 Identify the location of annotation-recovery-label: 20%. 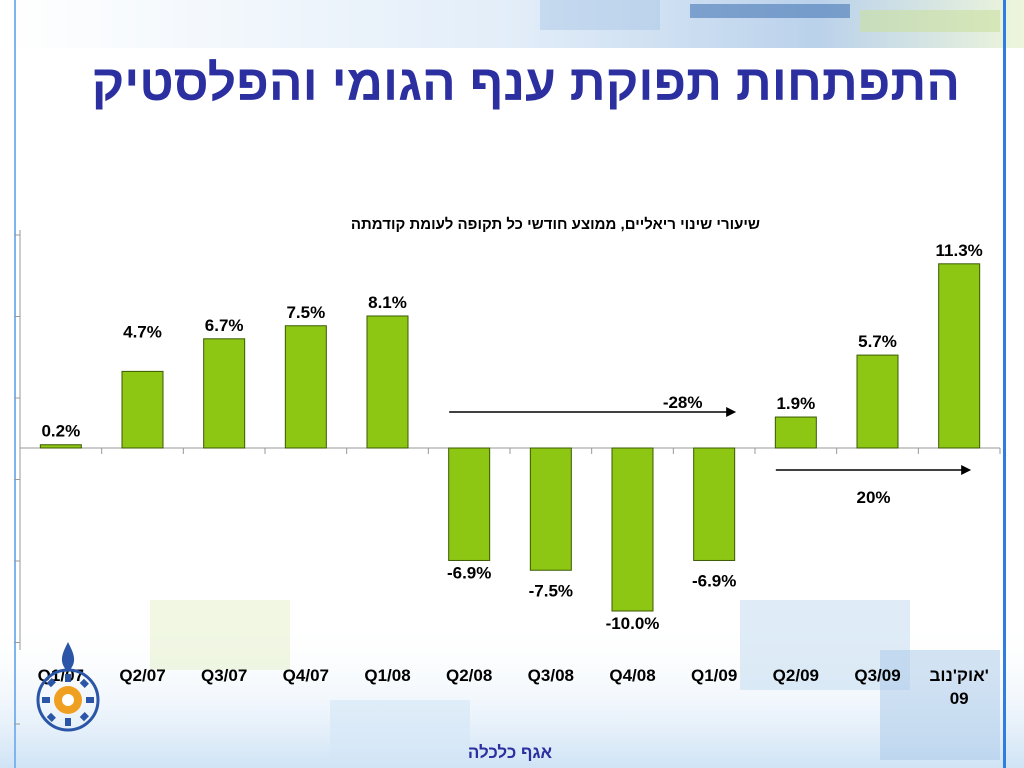
(873, 497).